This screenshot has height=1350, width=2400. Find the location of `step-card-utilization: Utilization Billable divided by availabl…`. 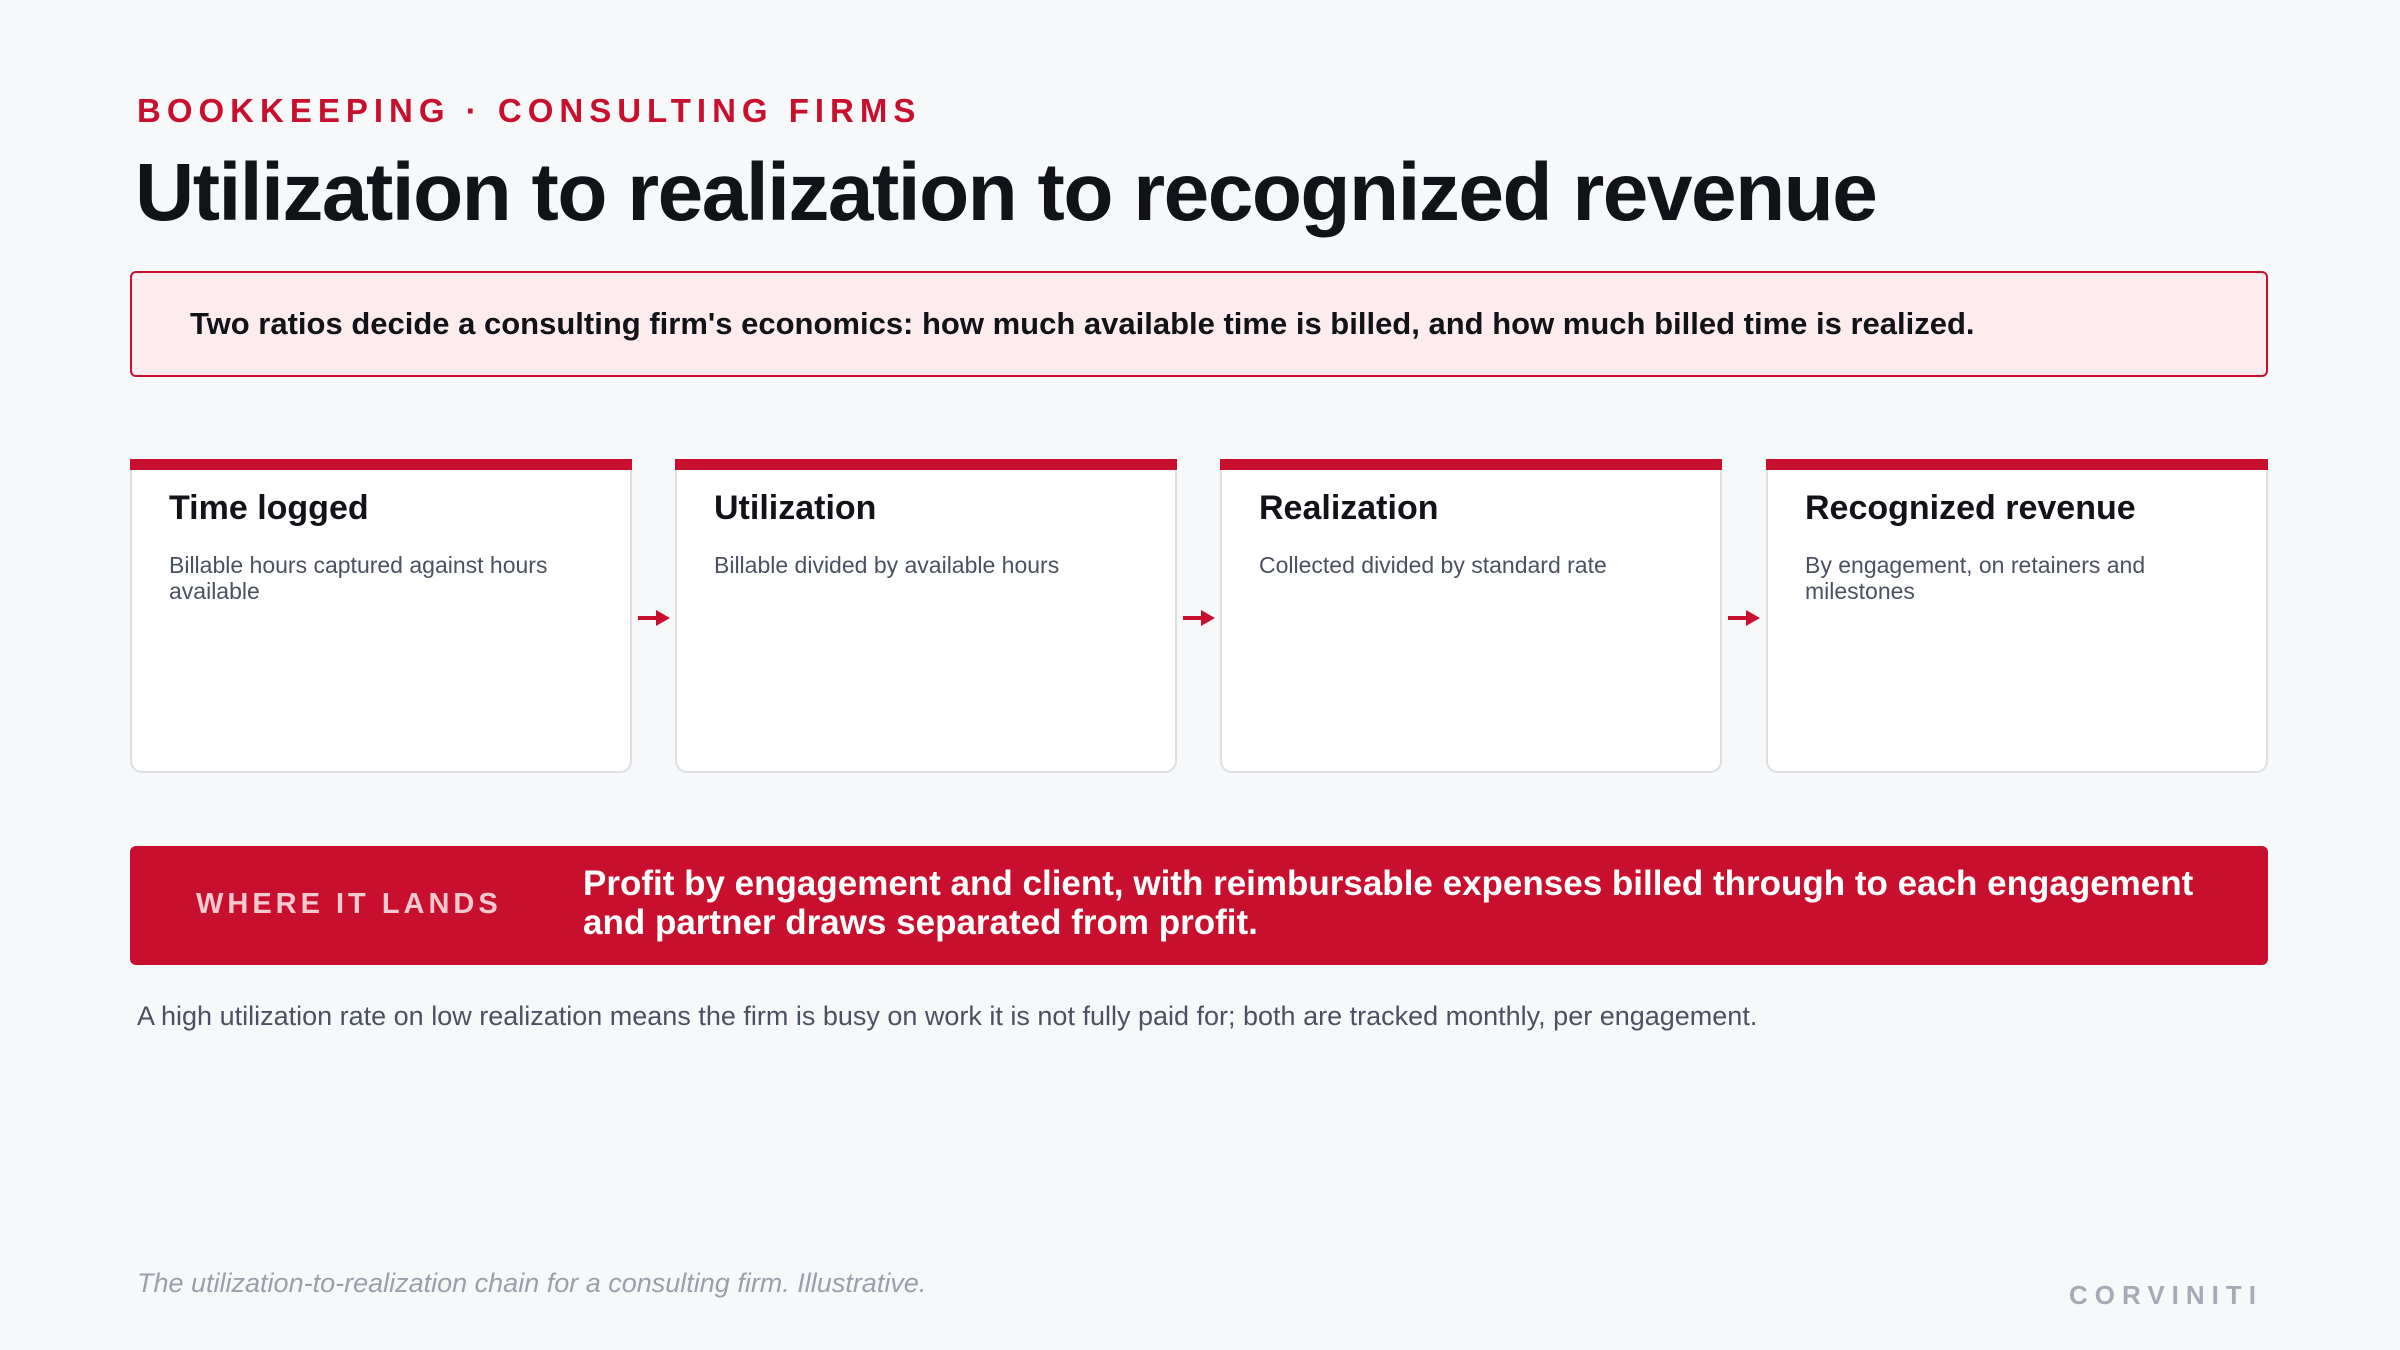

step-card-utilization: Utilization Billable divided by availabl… is located at coordinates (926, 616).